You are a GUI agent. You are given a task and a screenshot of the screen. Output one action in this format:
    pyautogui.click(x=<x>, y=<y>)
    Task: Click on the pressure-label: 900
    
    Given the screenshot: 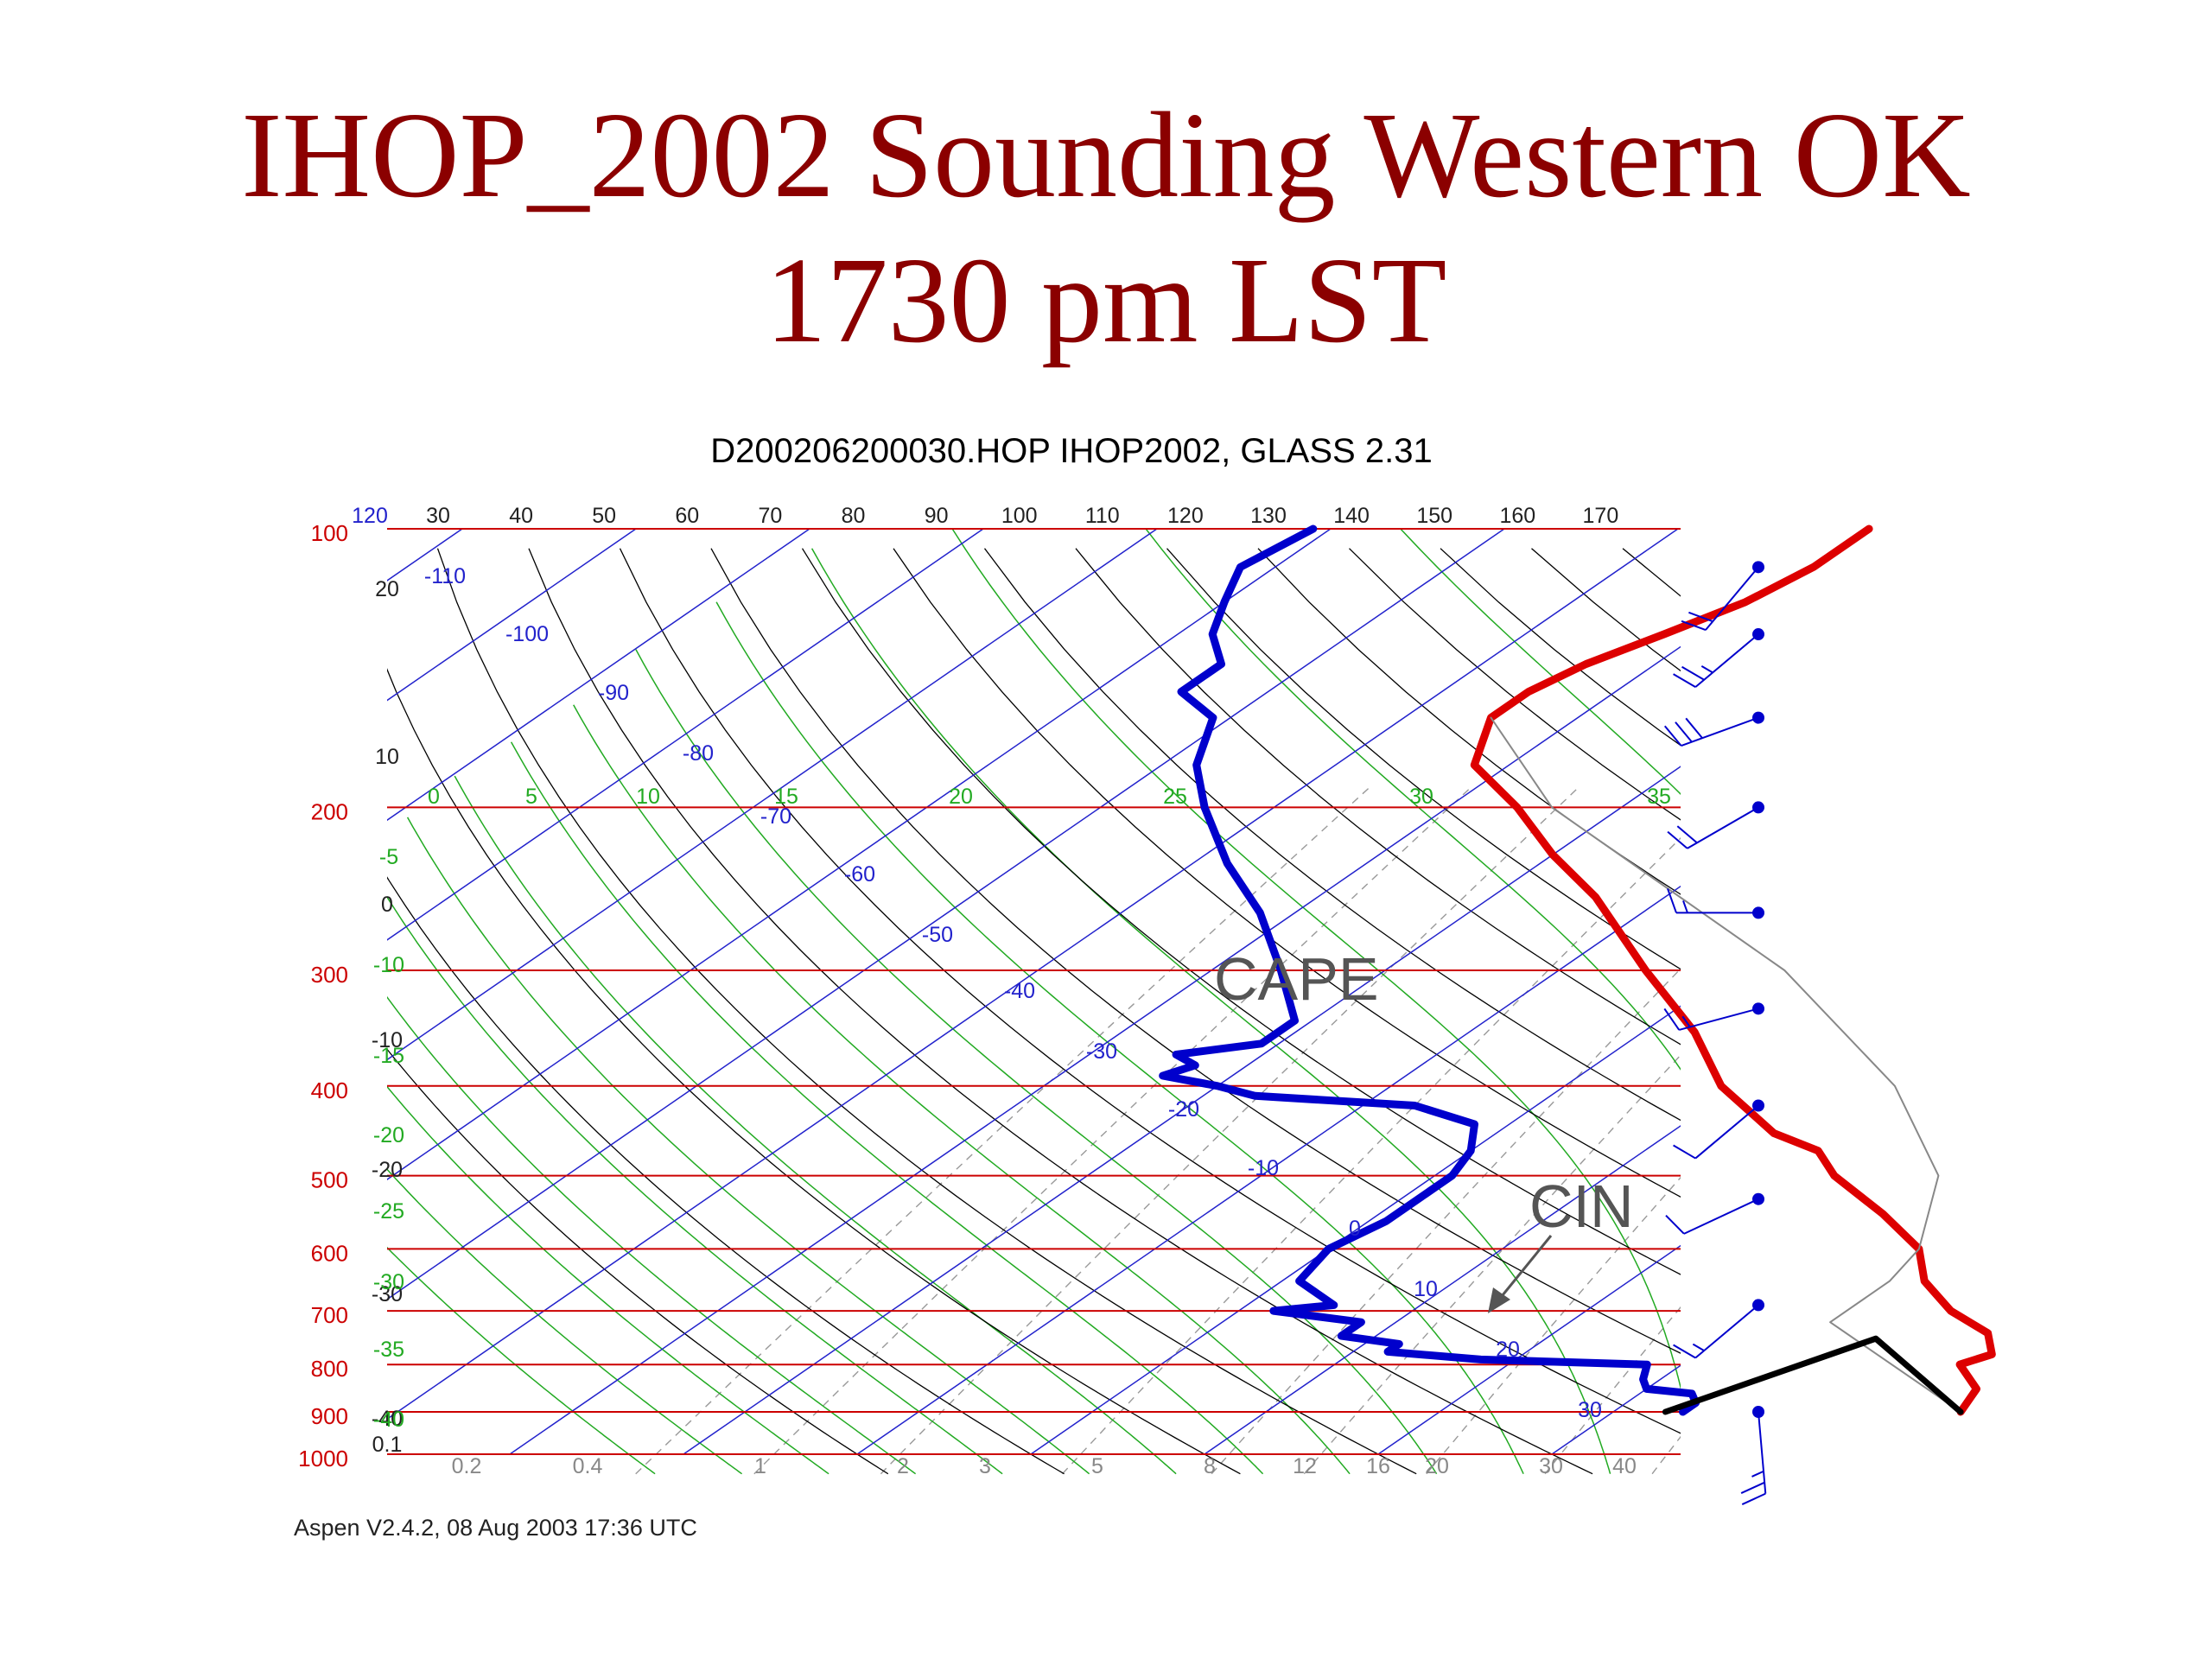 What is the action you would take?
    pyautogui.click(x=329, y=1416)
    